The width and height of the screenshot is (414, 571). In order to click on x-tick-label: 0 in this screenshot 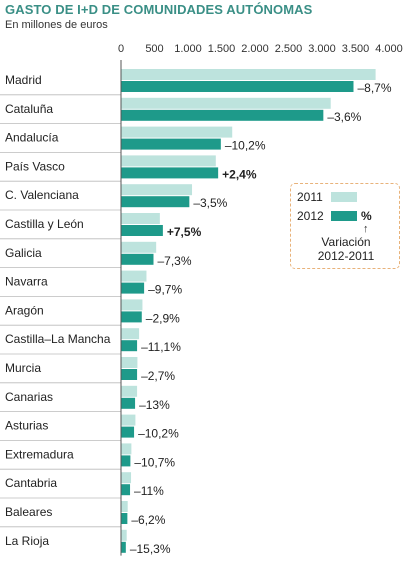, I will do `click(121, 49)`.